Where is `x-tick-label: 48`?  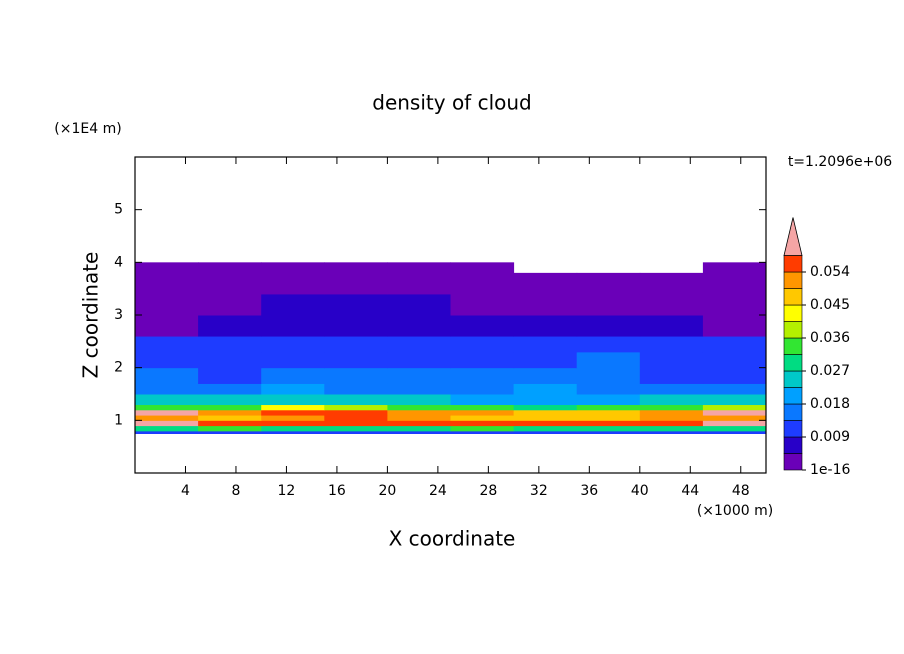 x-tick-label: 48 is located at coordinates (741, 491).